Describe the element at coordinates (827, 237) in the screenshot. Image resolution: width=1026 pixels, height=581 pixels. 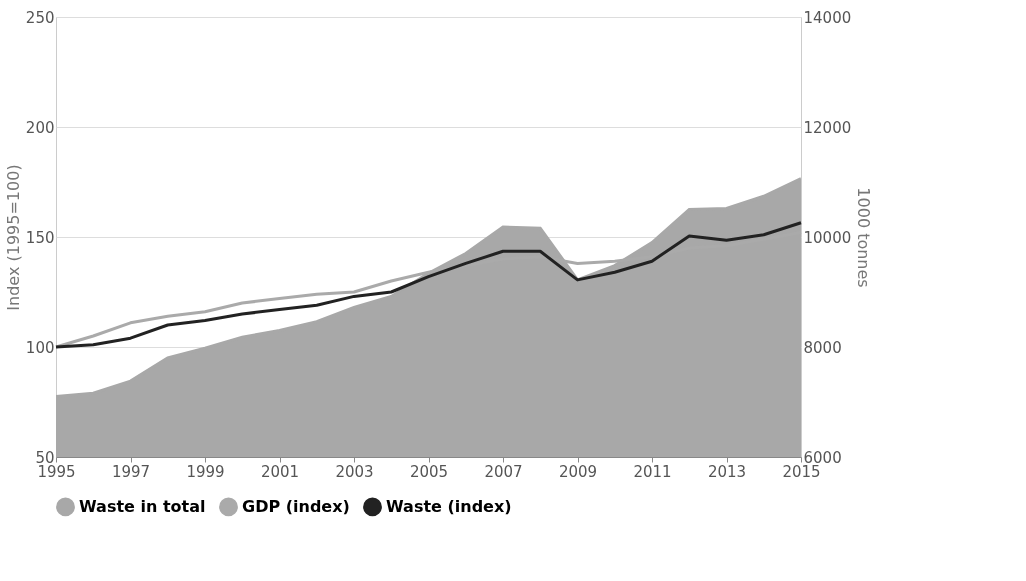
I see `y2-tick-label: 10000` at that location.